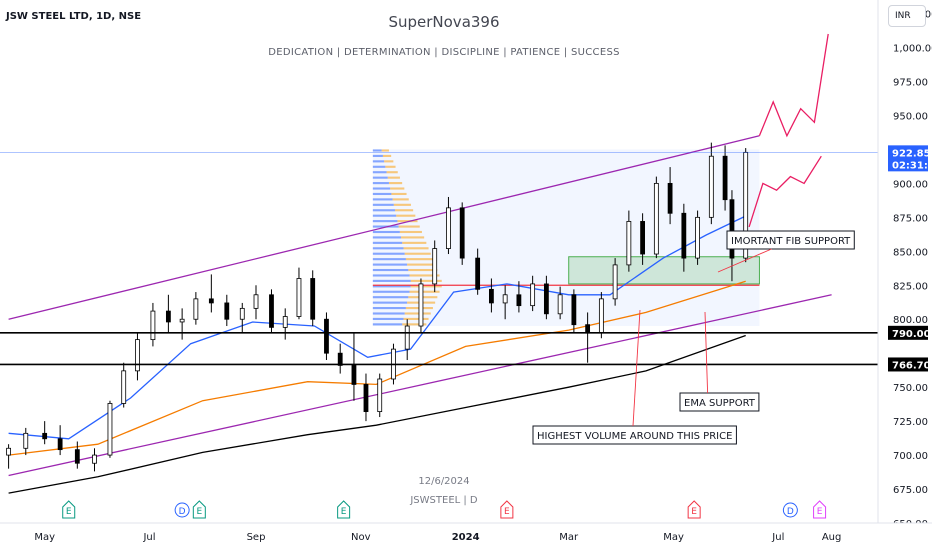 The height and width of the screenshot is (550, 932). Describe the element at coordinates (443, 500) in the screenshot. I see `watermark-ticker: JSWSTEEL | D` at that location.